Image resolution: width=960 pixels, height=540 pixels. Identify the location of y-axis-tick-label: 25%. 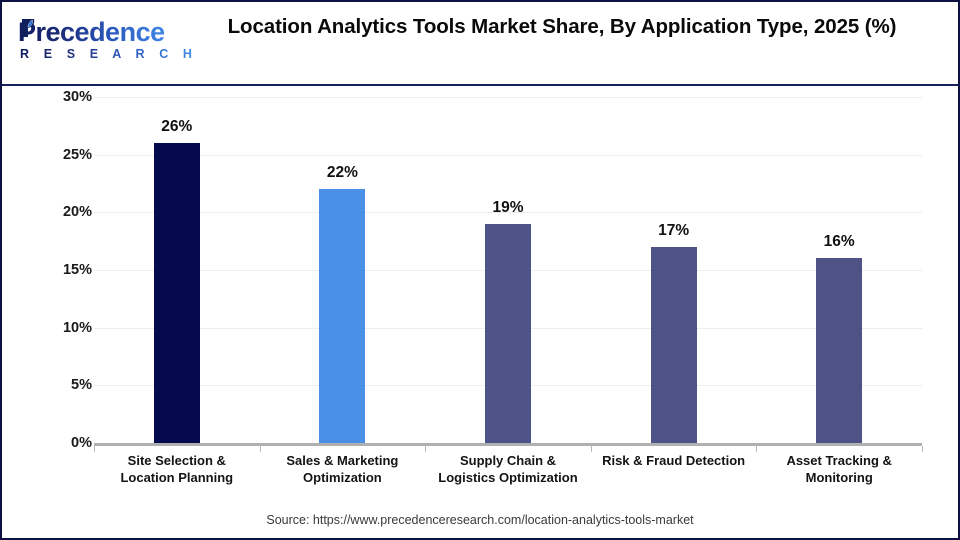
(77, 154).